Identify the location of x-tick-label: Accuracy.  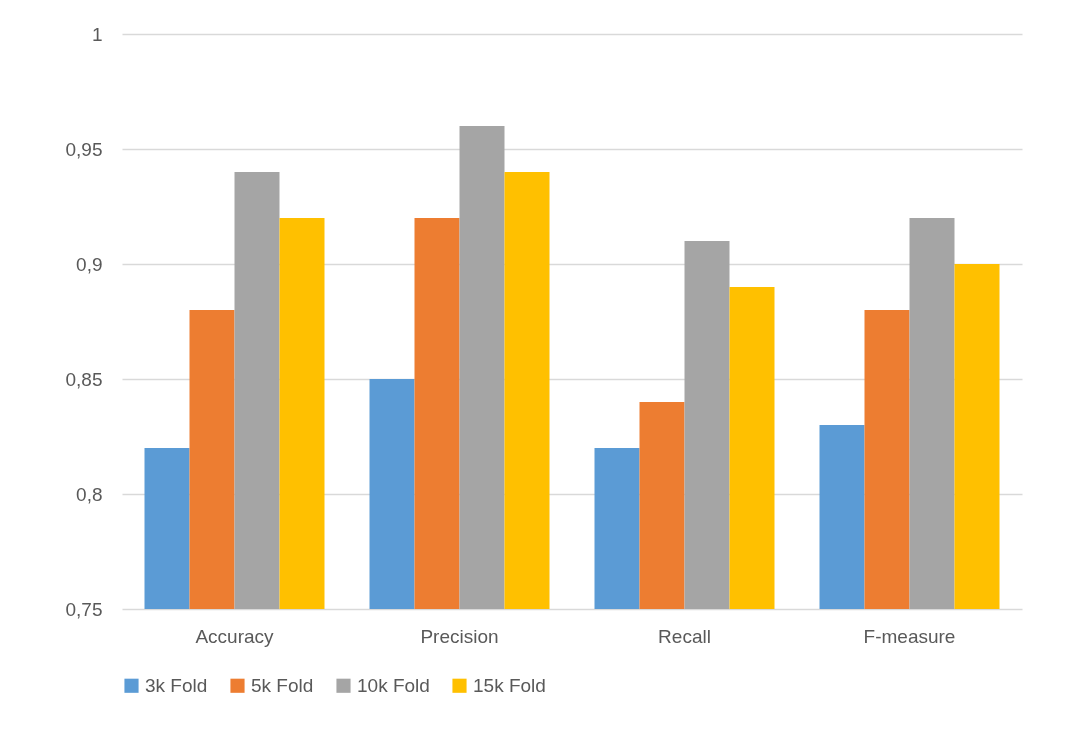
(235, 636).